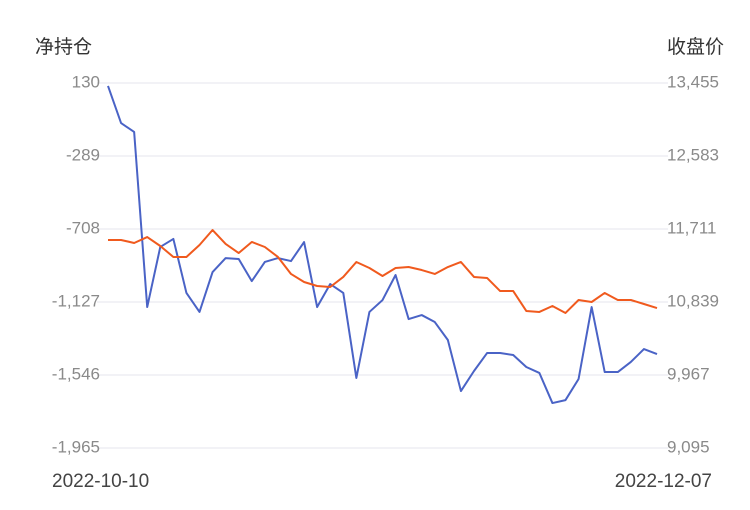 The image size is (750, 510). I want to click on y2-tick-label: 9,095, so click(688, 446).